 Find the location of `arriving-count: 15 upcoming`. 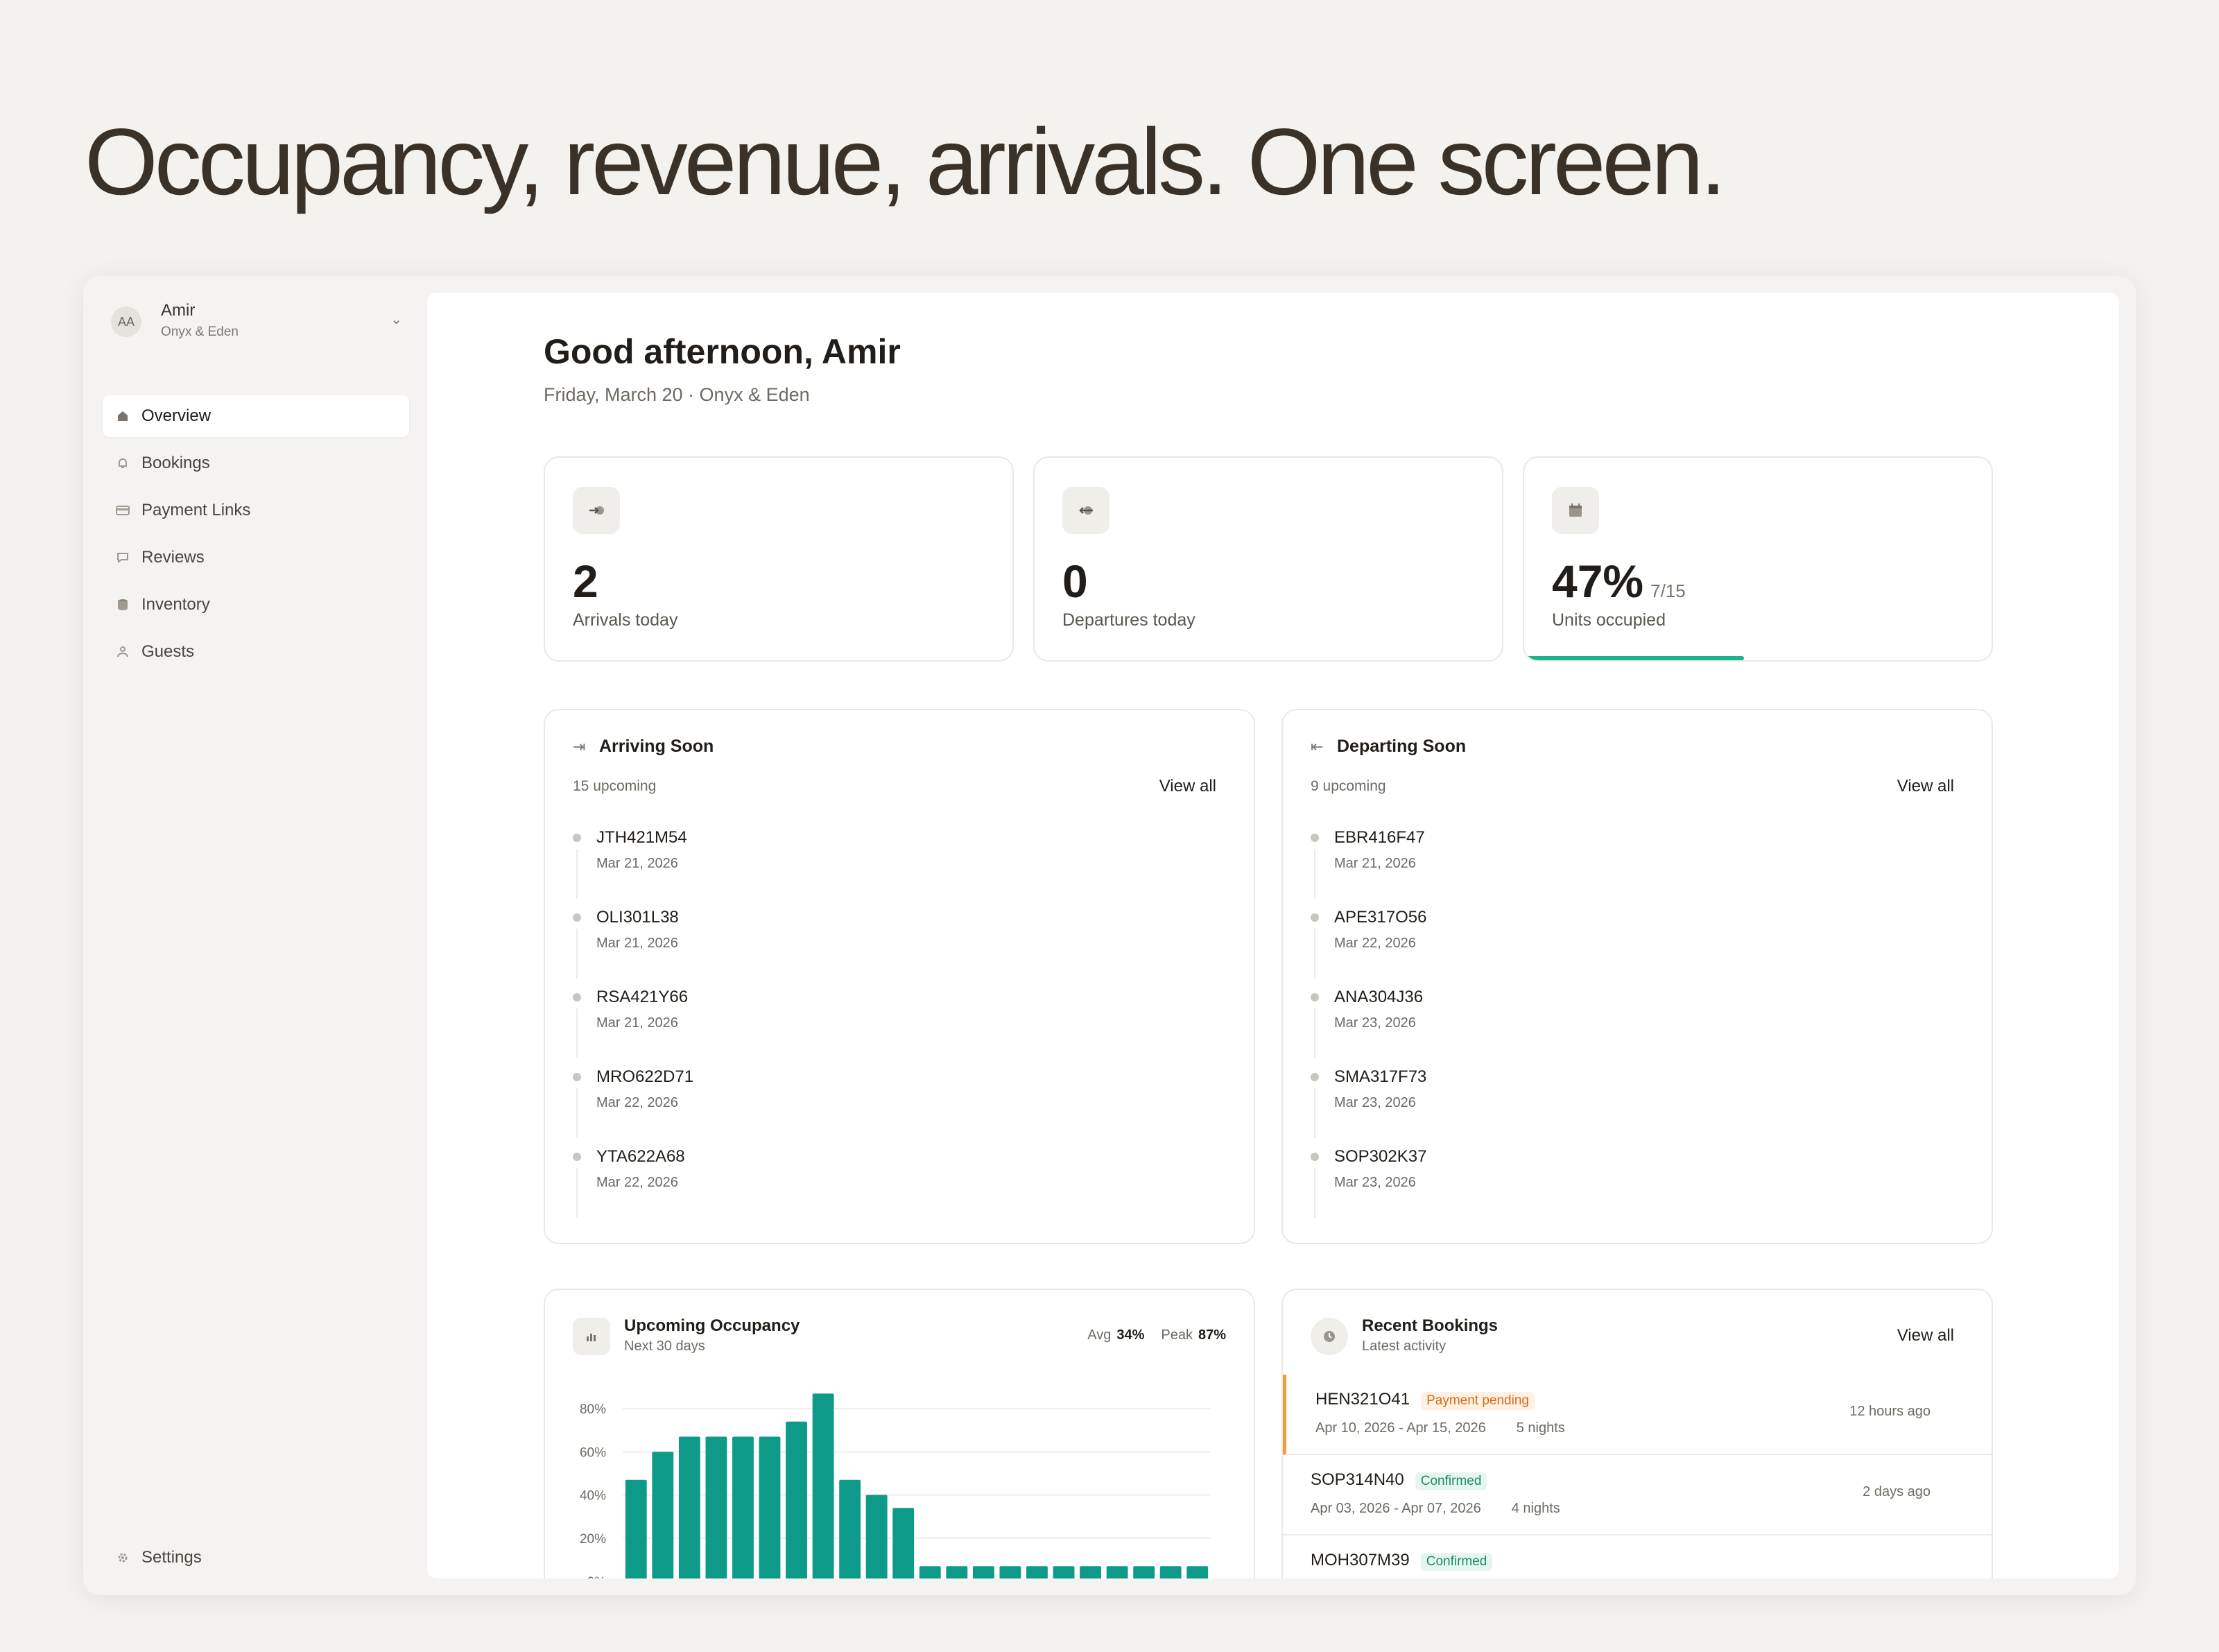

arriving-count: 15 upcoming is located at coordinates (615, 786).